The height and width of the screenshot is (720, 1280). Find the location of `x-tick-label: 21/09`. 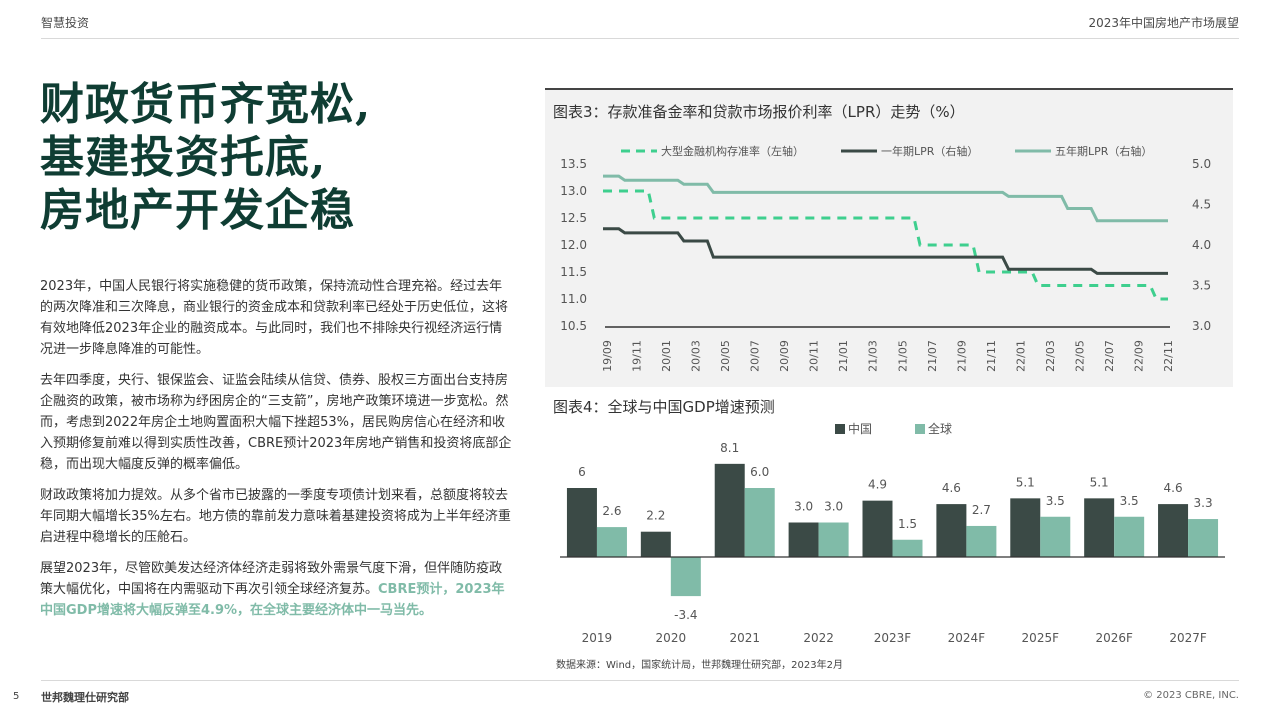

x-tick-label: 21/09 is located at coordinates (961, 356).